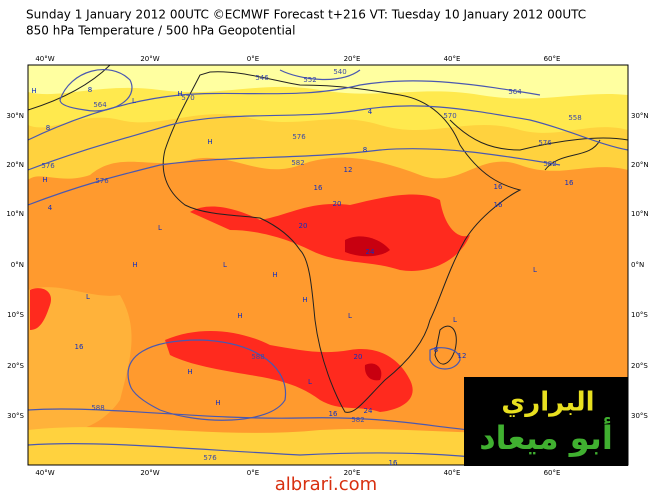 The image size is (656, 493). Describe the element at coordinates (574, 118) in the screenshot. I see `geopotential-label: 558` at that location.